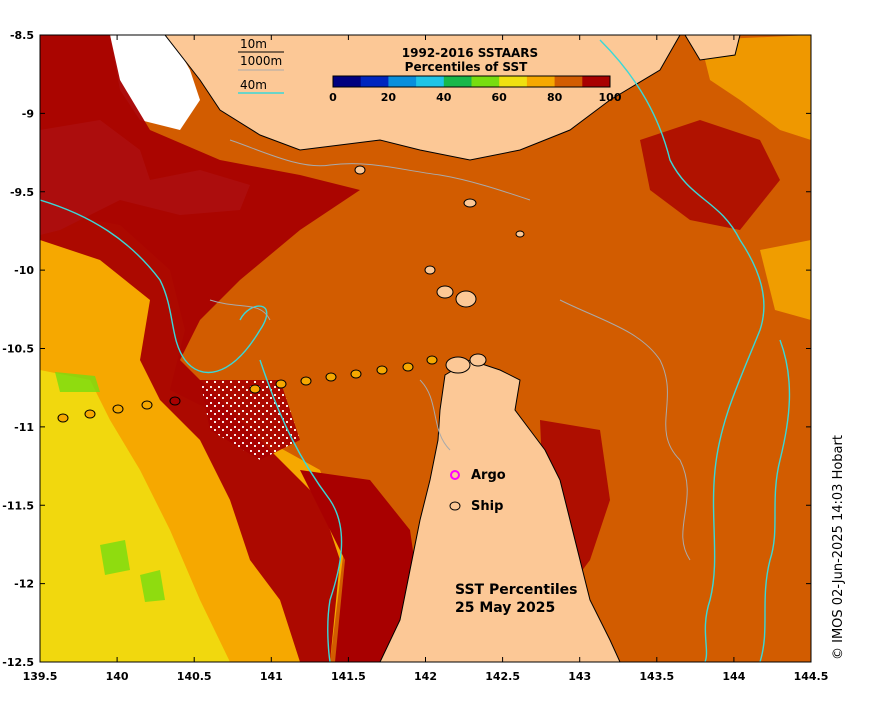 This screenshot has width=881, height=710. What do you see at coordinates (710, 175) in the screenshot?
I see `northeast-high-percentile-patch` at bounding box center [710, 175].